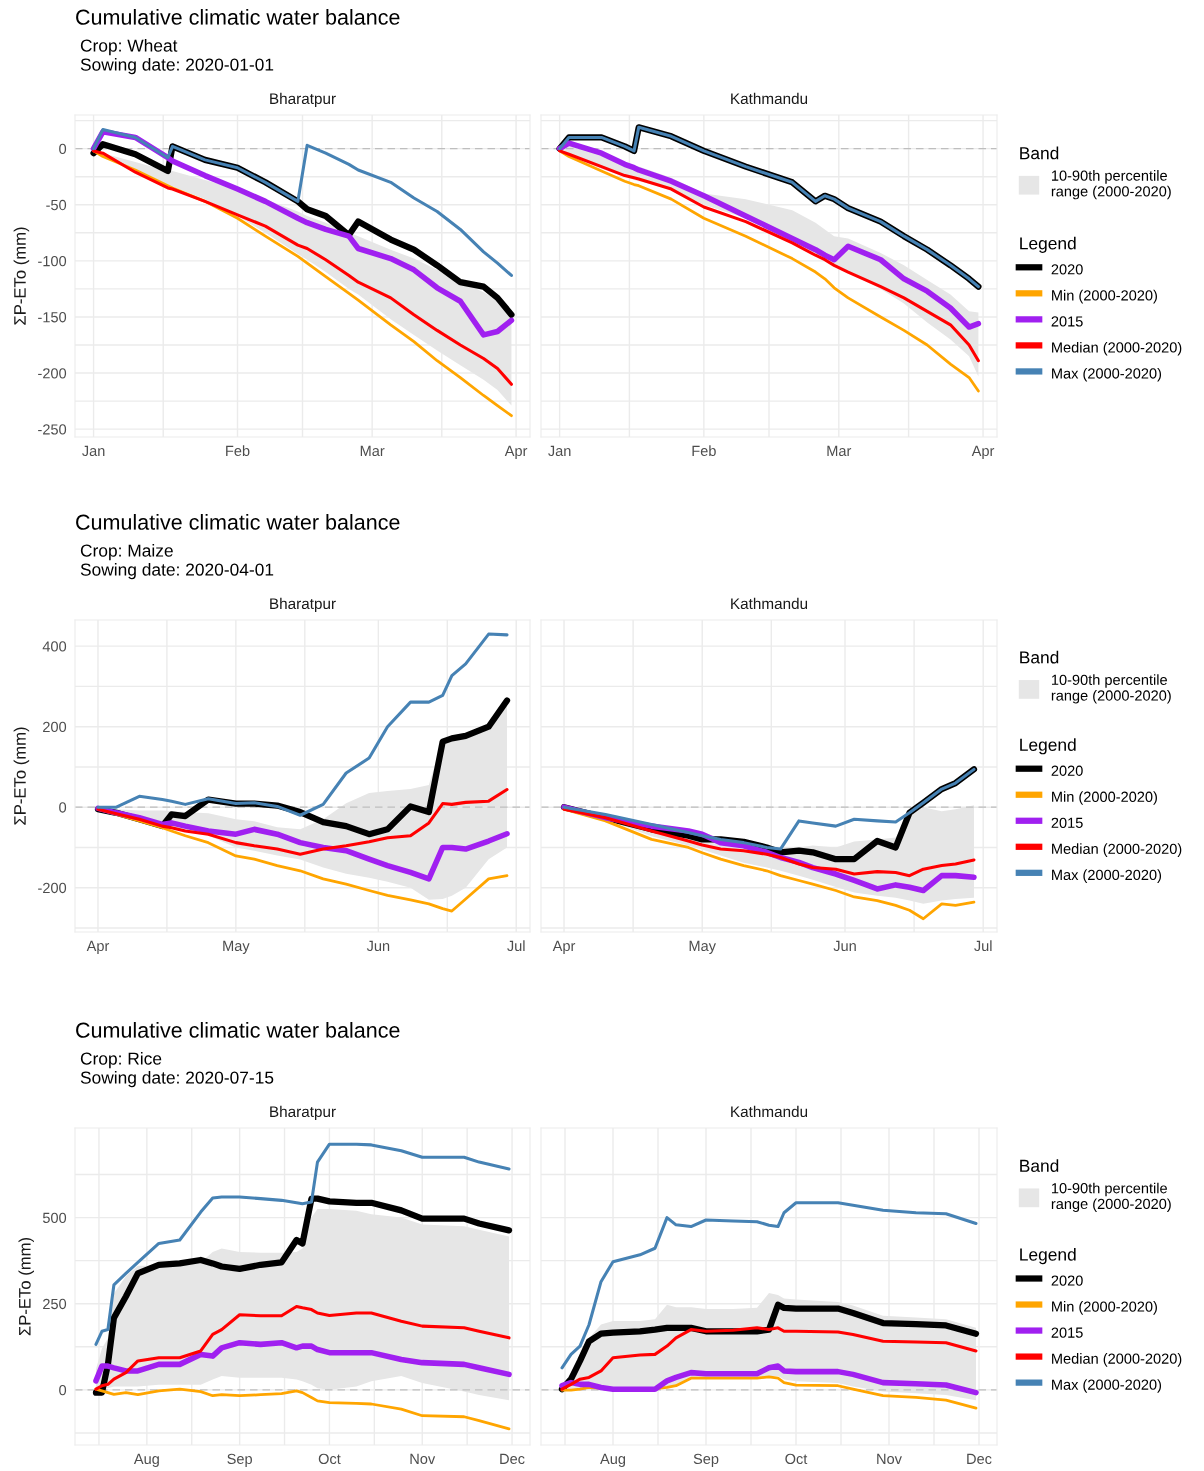  I want to click on y-tick-label: -50, so click(56, 205).